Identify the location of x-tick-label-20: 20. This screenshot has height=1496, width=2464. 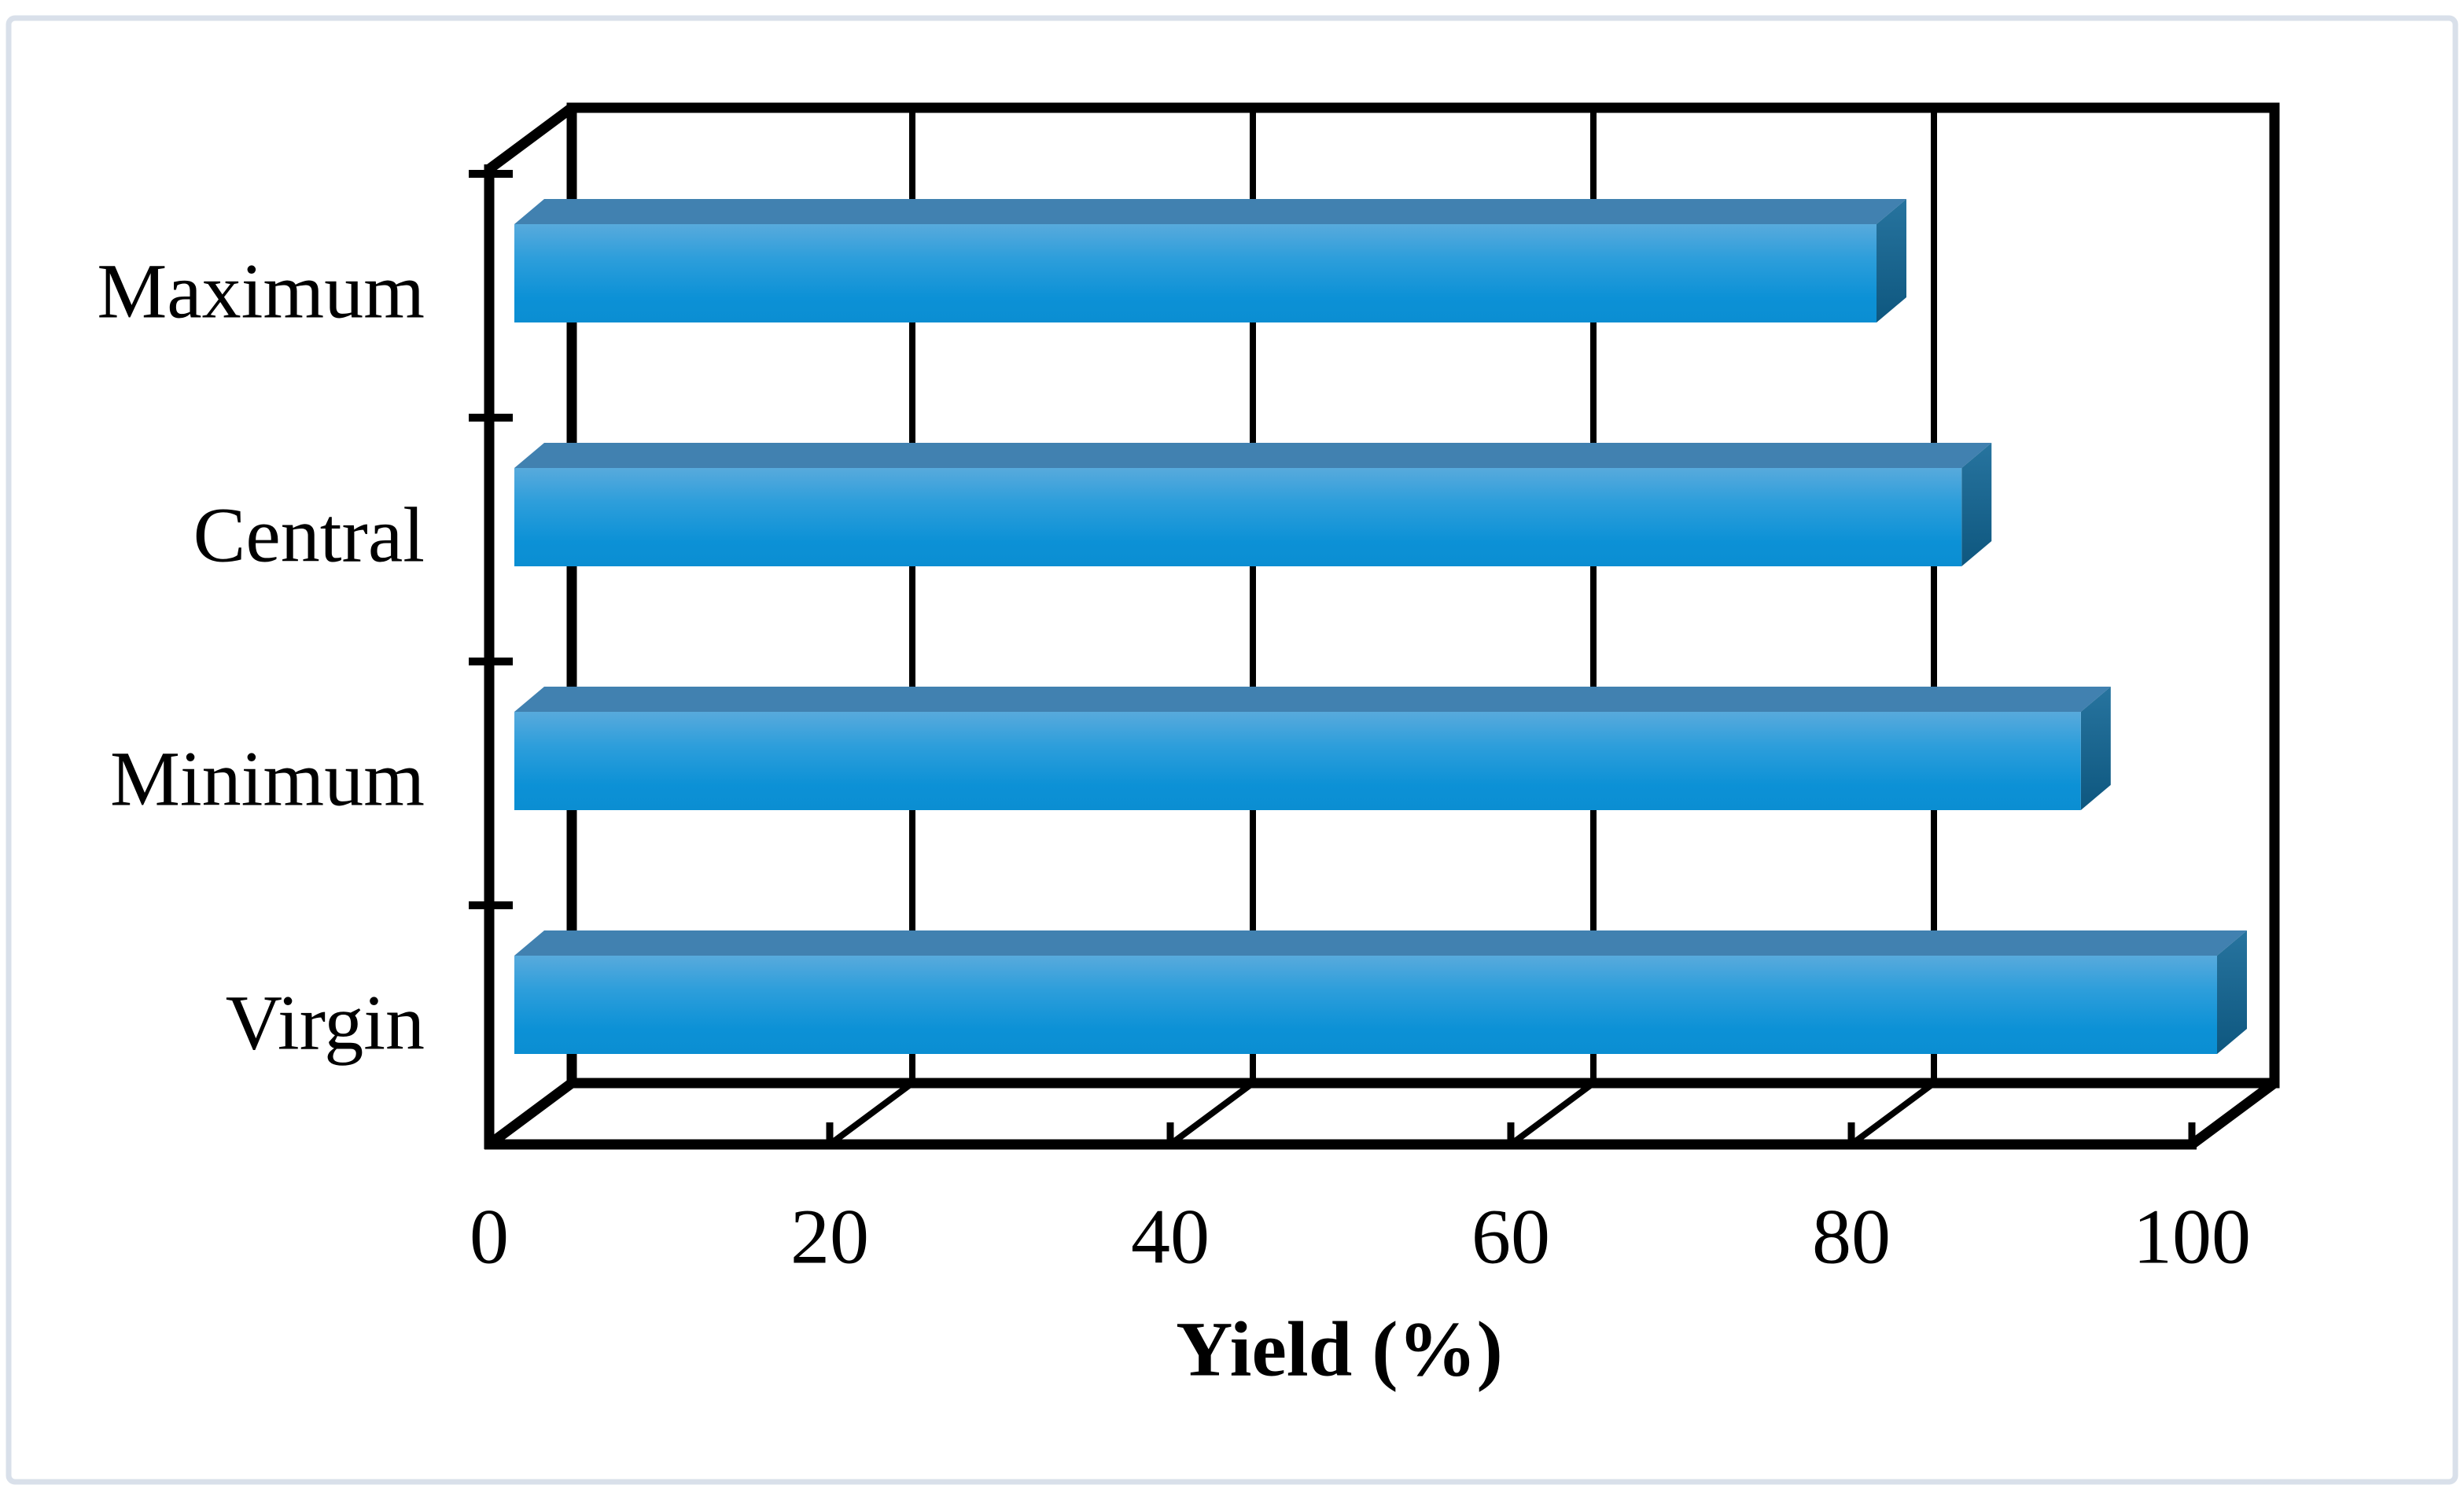
(829, 1236).